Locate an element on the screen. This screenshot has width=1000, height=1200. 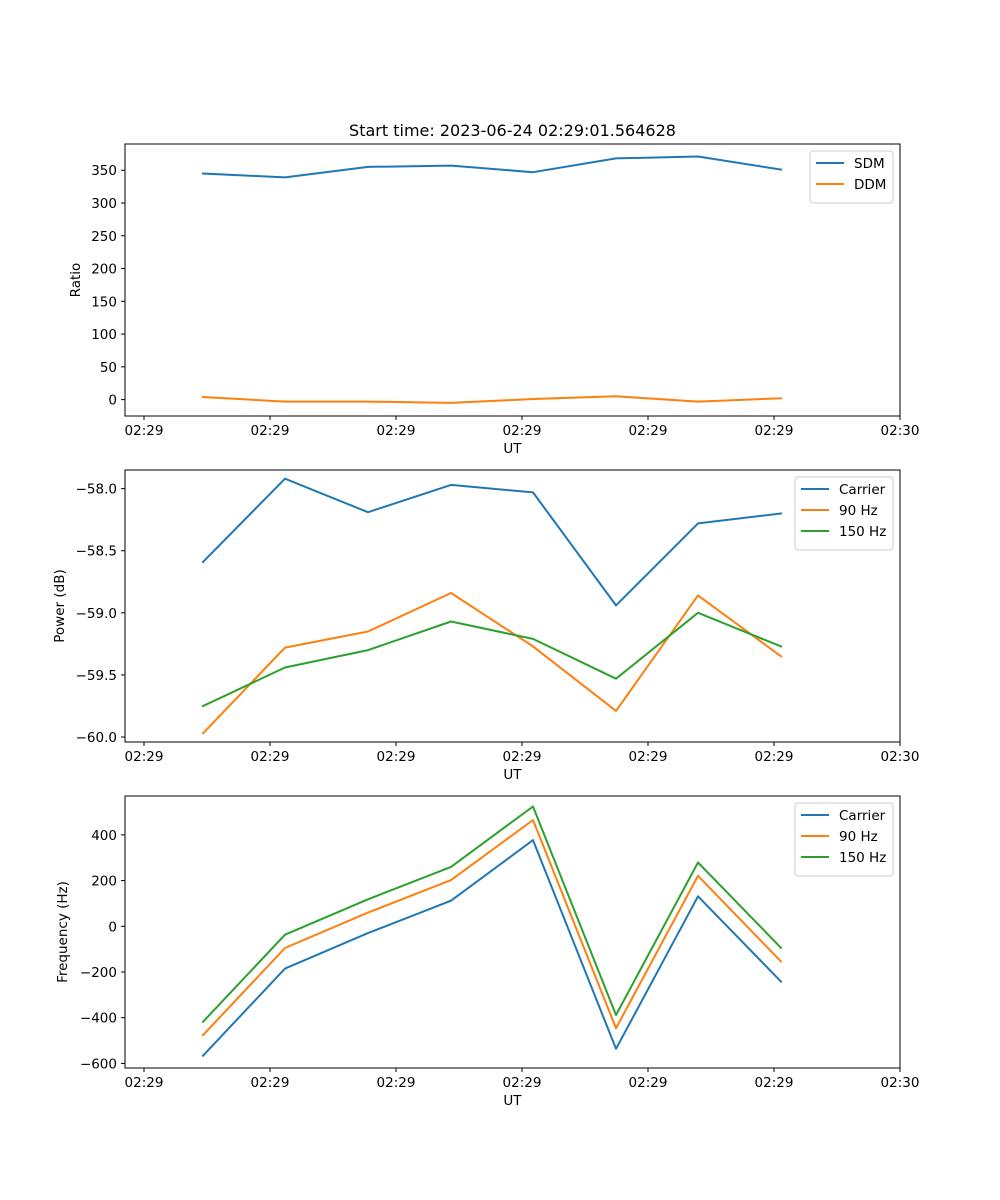
y-tick-label: −59.5 is located at coordinates (96, 676).